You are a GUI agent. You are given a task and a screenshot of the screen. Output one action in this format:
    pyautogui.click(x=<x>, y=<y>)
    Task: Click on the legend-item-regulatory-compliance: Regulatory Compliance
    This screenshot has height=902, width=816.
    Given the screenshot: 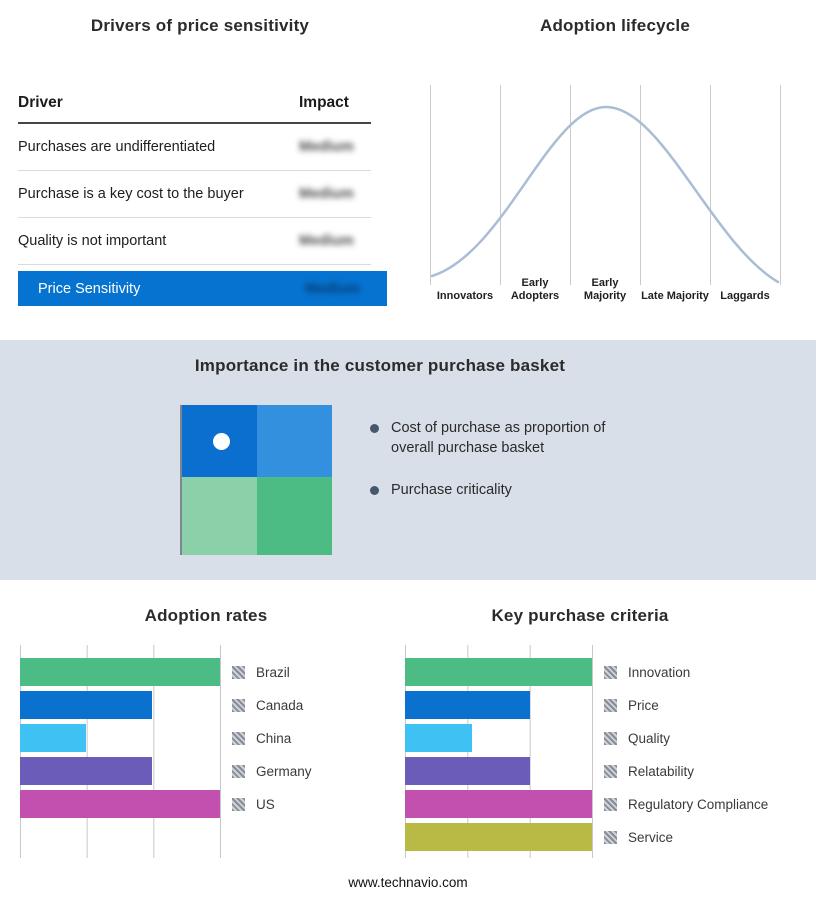 What is the action you would take?
    pyautogui.click(x=686, y=804)
    